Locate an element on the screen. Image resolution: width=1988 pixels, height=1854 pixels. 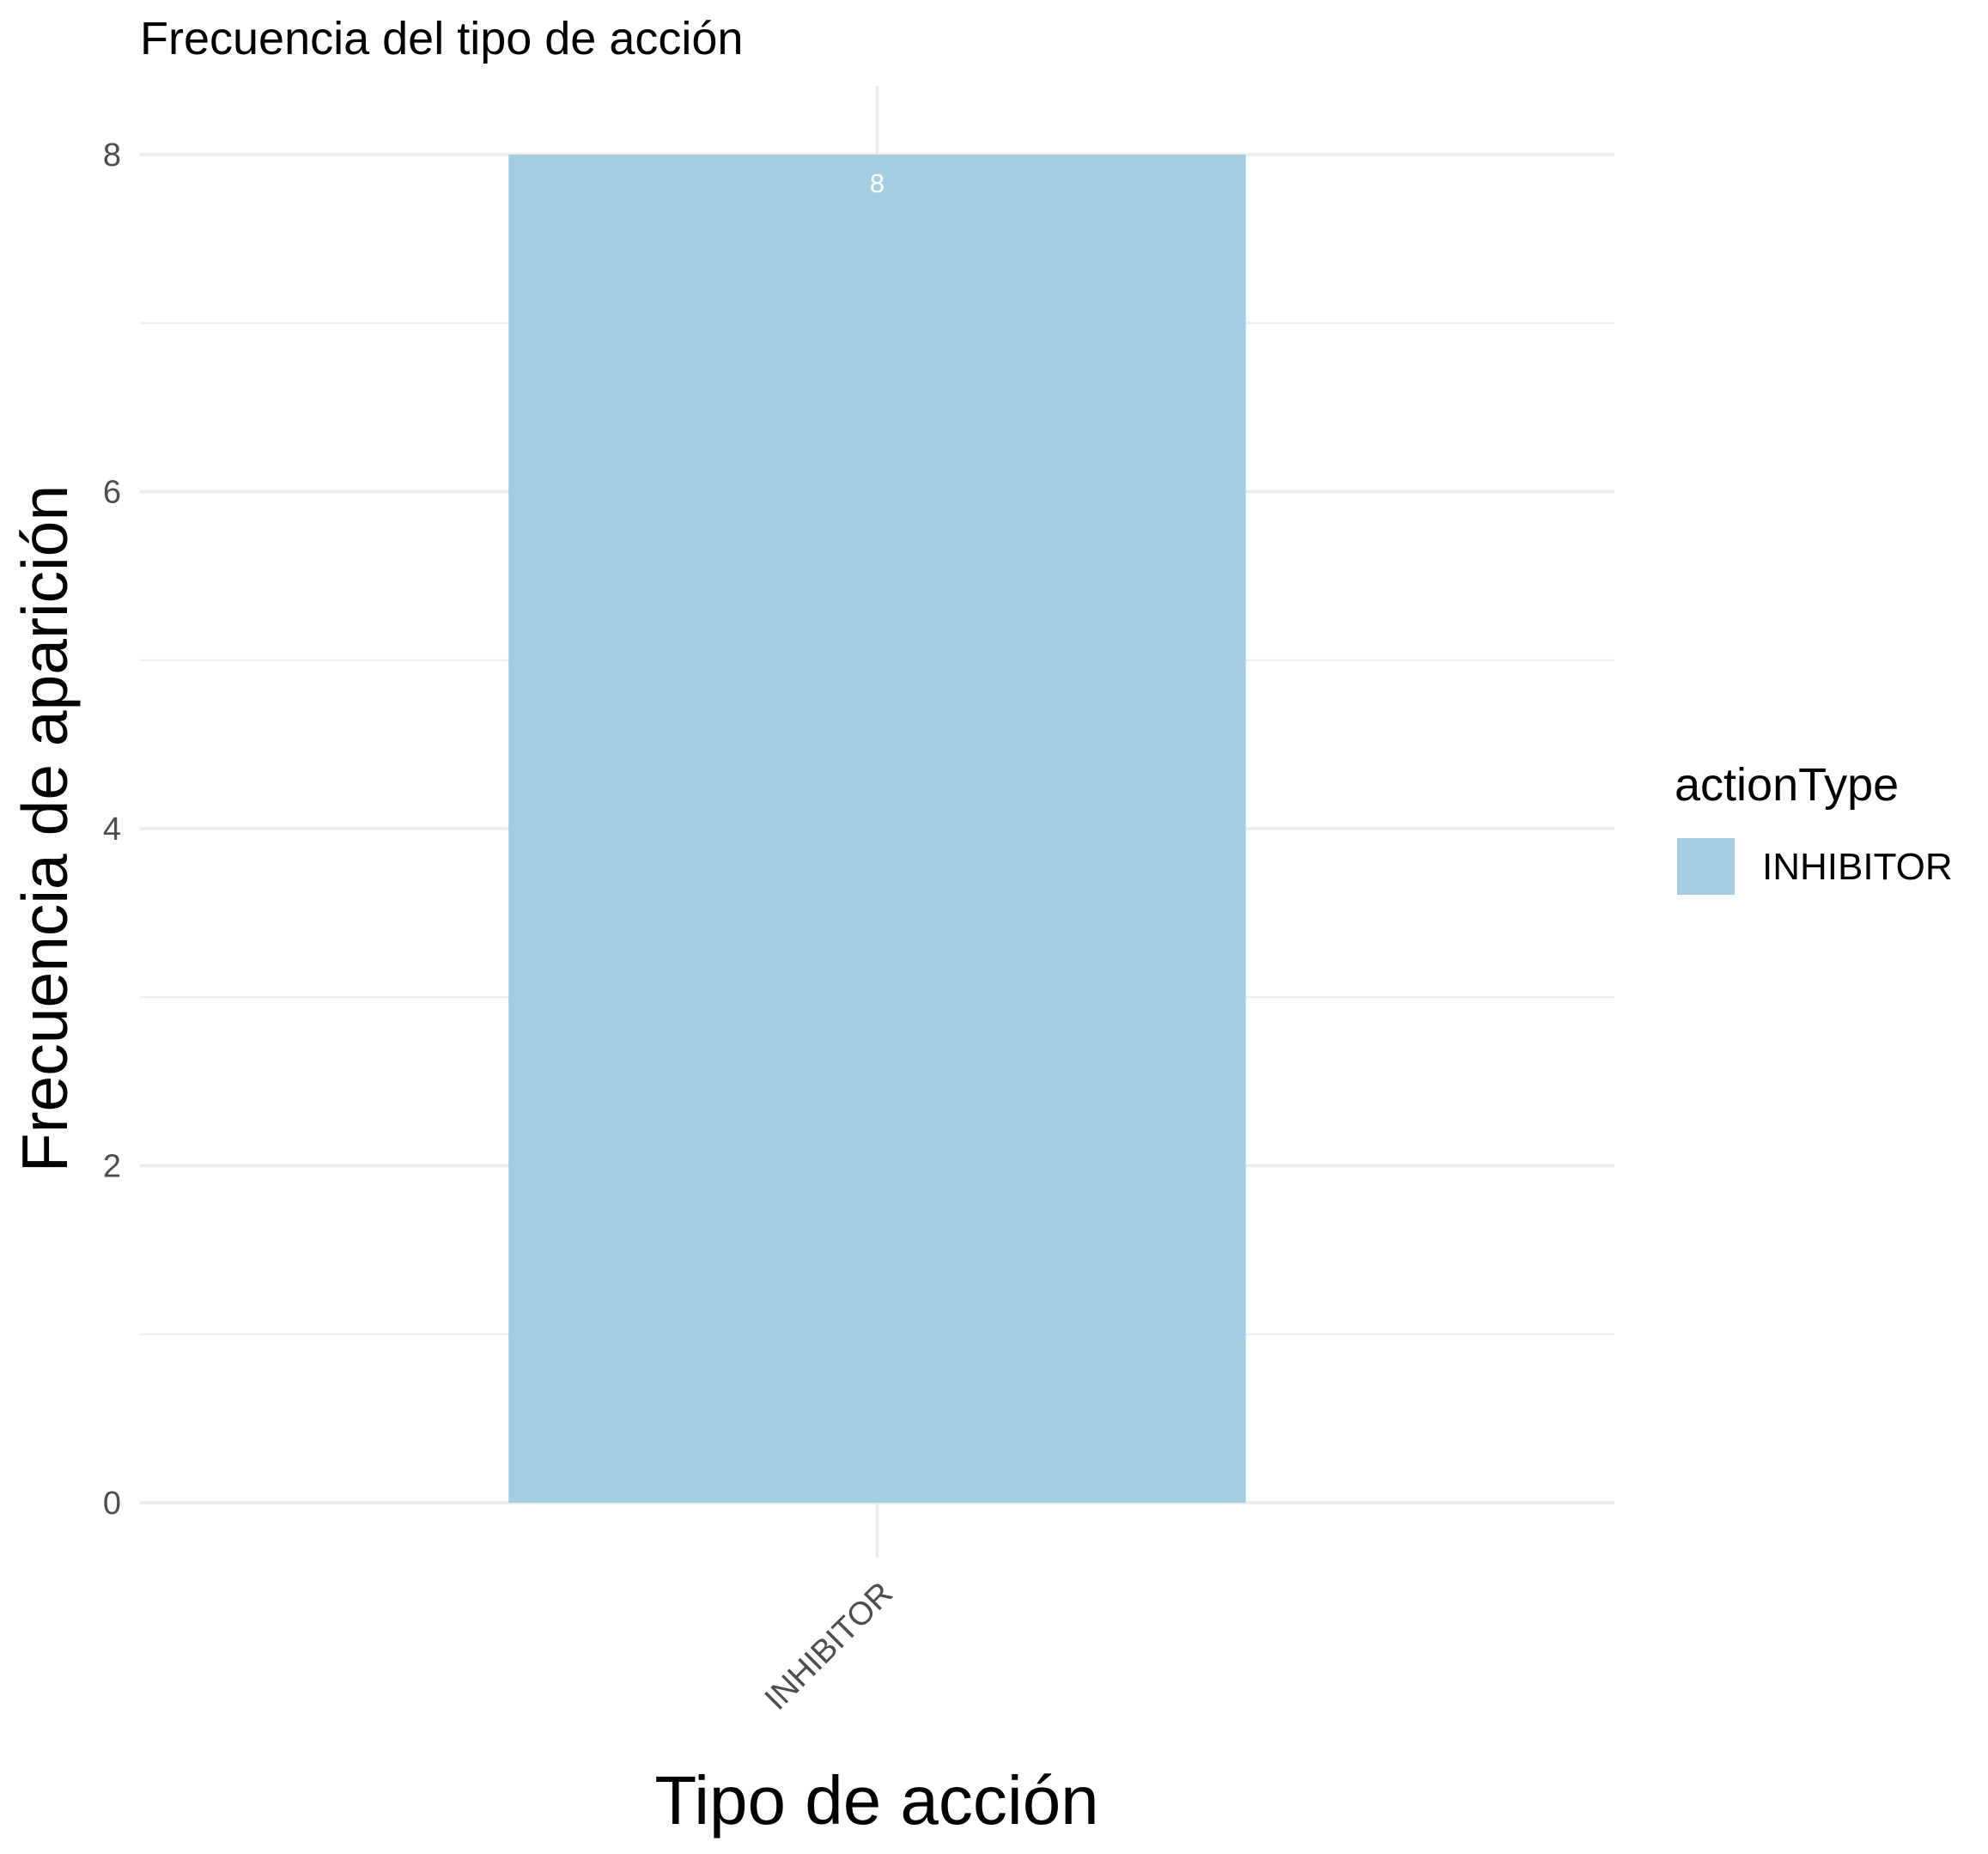
chart-title: Frecuencia del tipo de acción is located at coordinates (441, 38).